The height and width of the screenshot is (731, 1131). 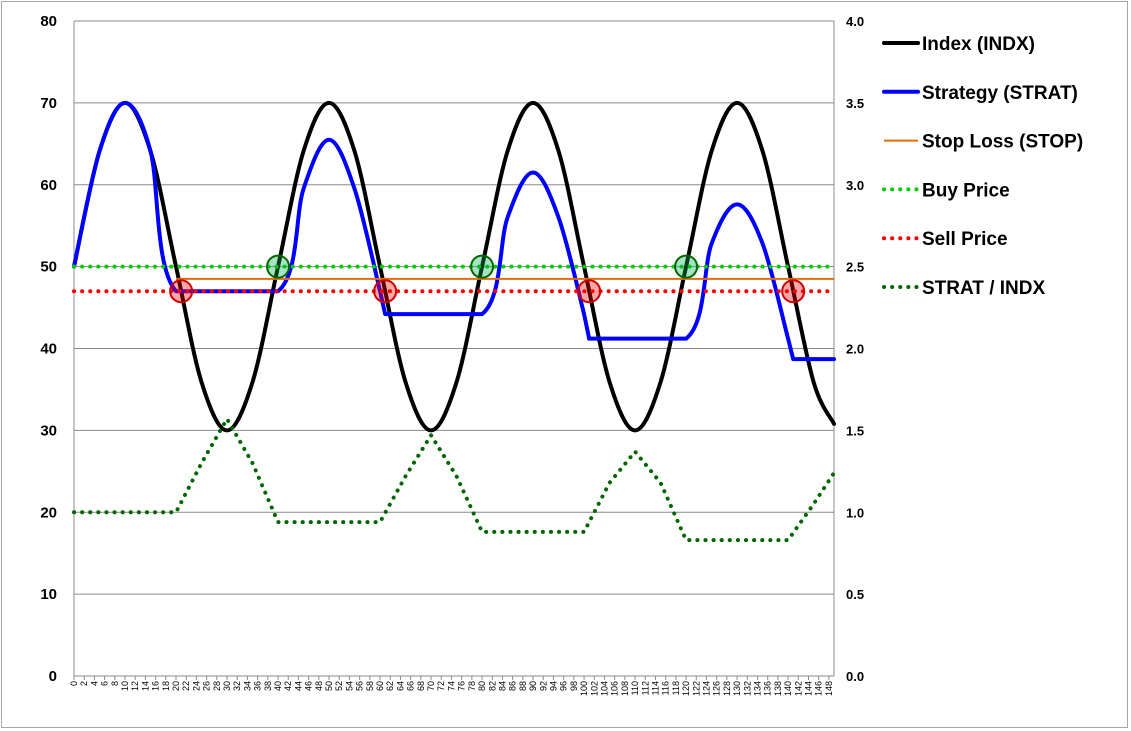 What do you see at coordinates (819, 688) in the screenshot?
I see `x-tick-label: 146` at bounding box center [819, 688].